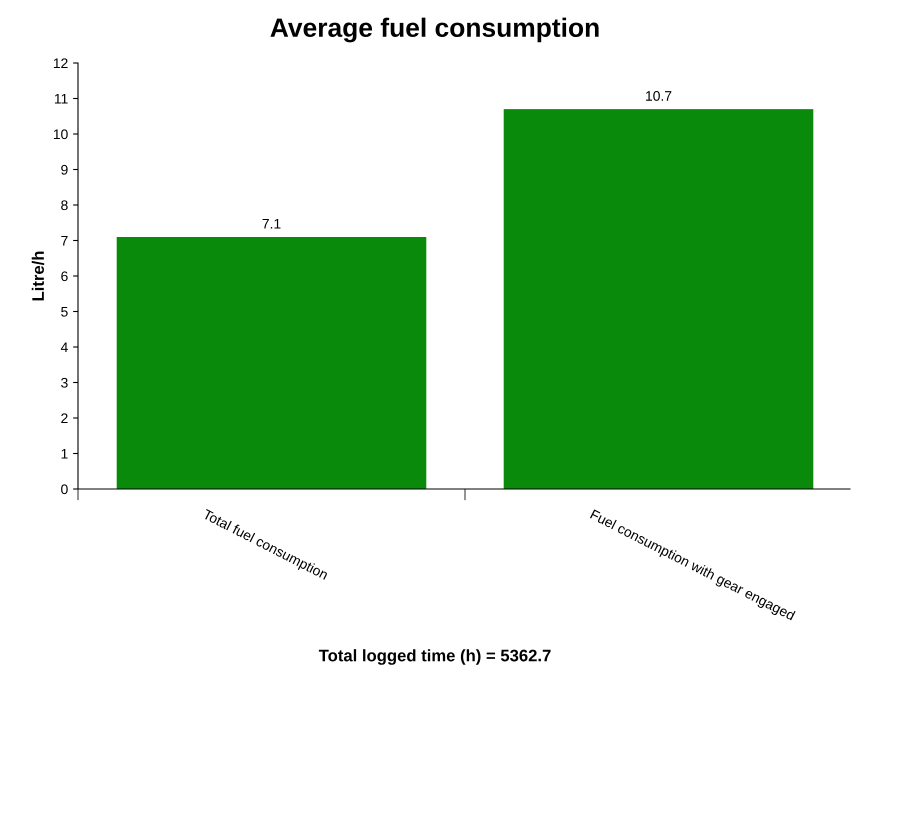 This screenshot has height=816, width=910. Describe the element at coordinates (659, 96) in the screenshot. I see `data-label: 10.7` at that location.